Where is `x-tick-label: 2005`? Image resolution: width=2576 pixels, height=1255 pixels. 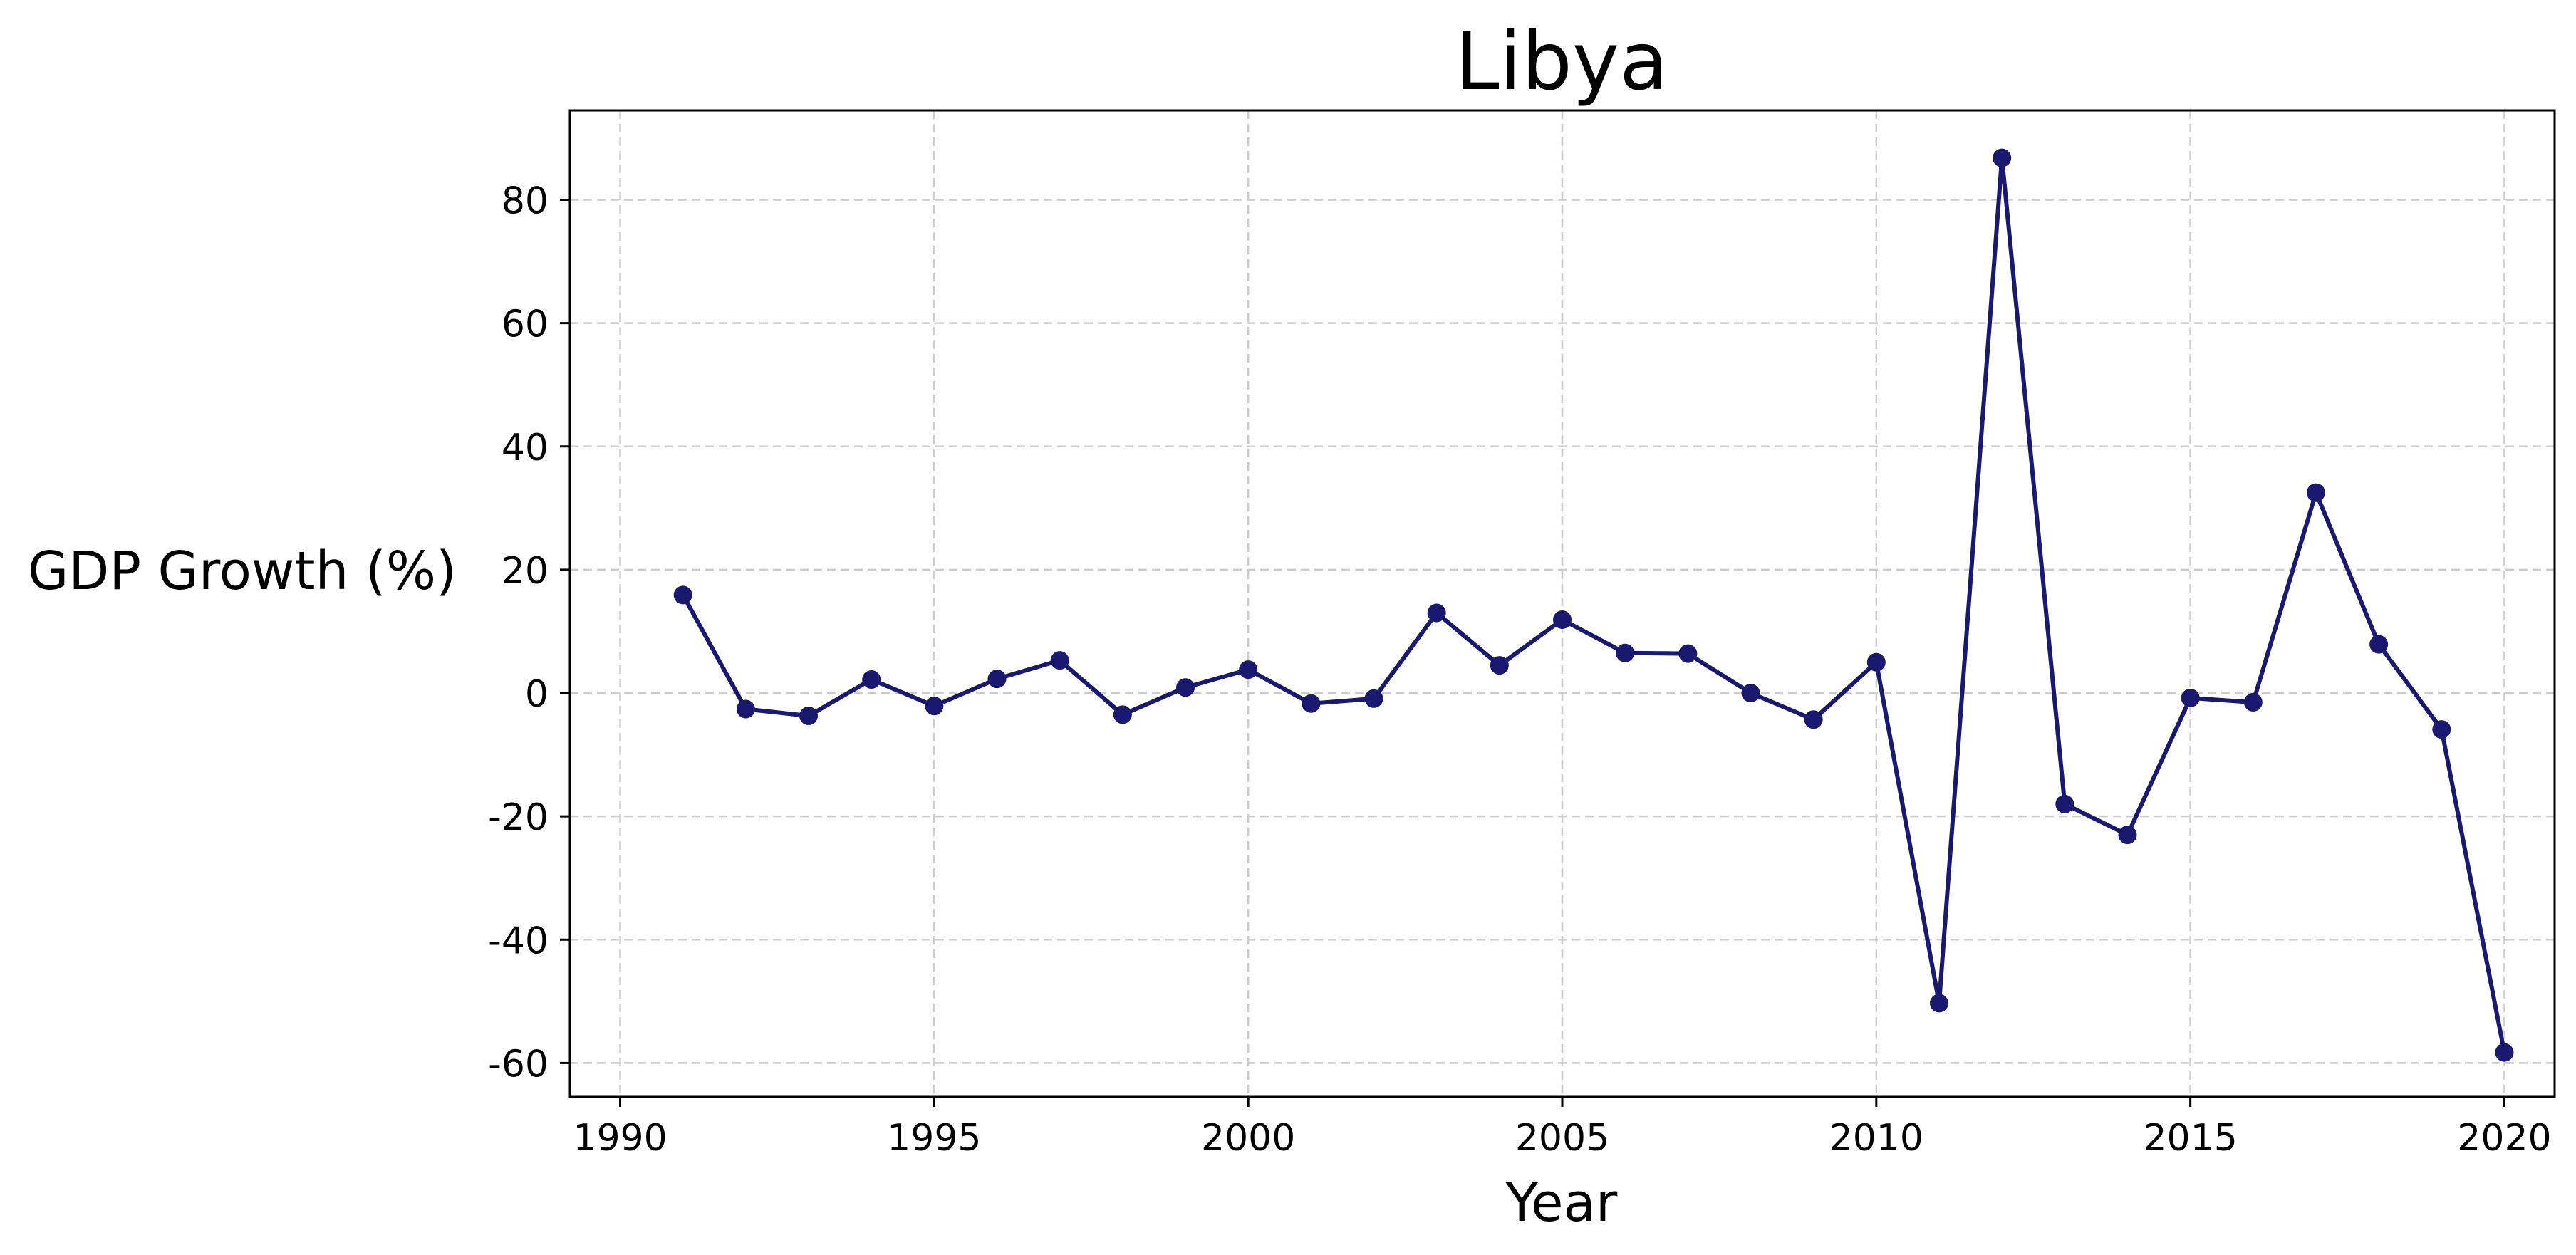 x-tick-label: 2005 is located at coordinates (1562, 1138).